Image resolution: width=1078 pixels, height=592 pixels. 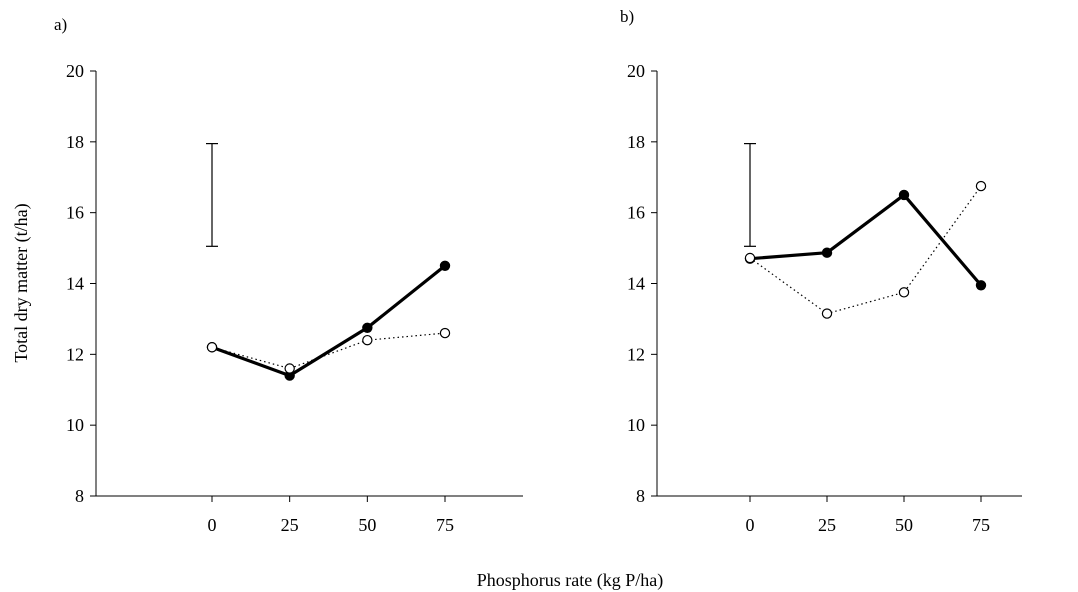 I want to click on x-axis-title: Phosphorus rate (kg P/ha), so click(x=570, y=580).